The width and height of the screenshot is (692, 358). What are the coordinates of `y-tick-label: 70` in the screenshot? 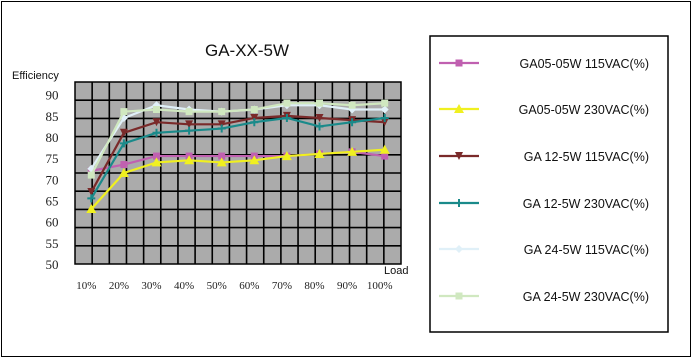 It's located at (52, 179).